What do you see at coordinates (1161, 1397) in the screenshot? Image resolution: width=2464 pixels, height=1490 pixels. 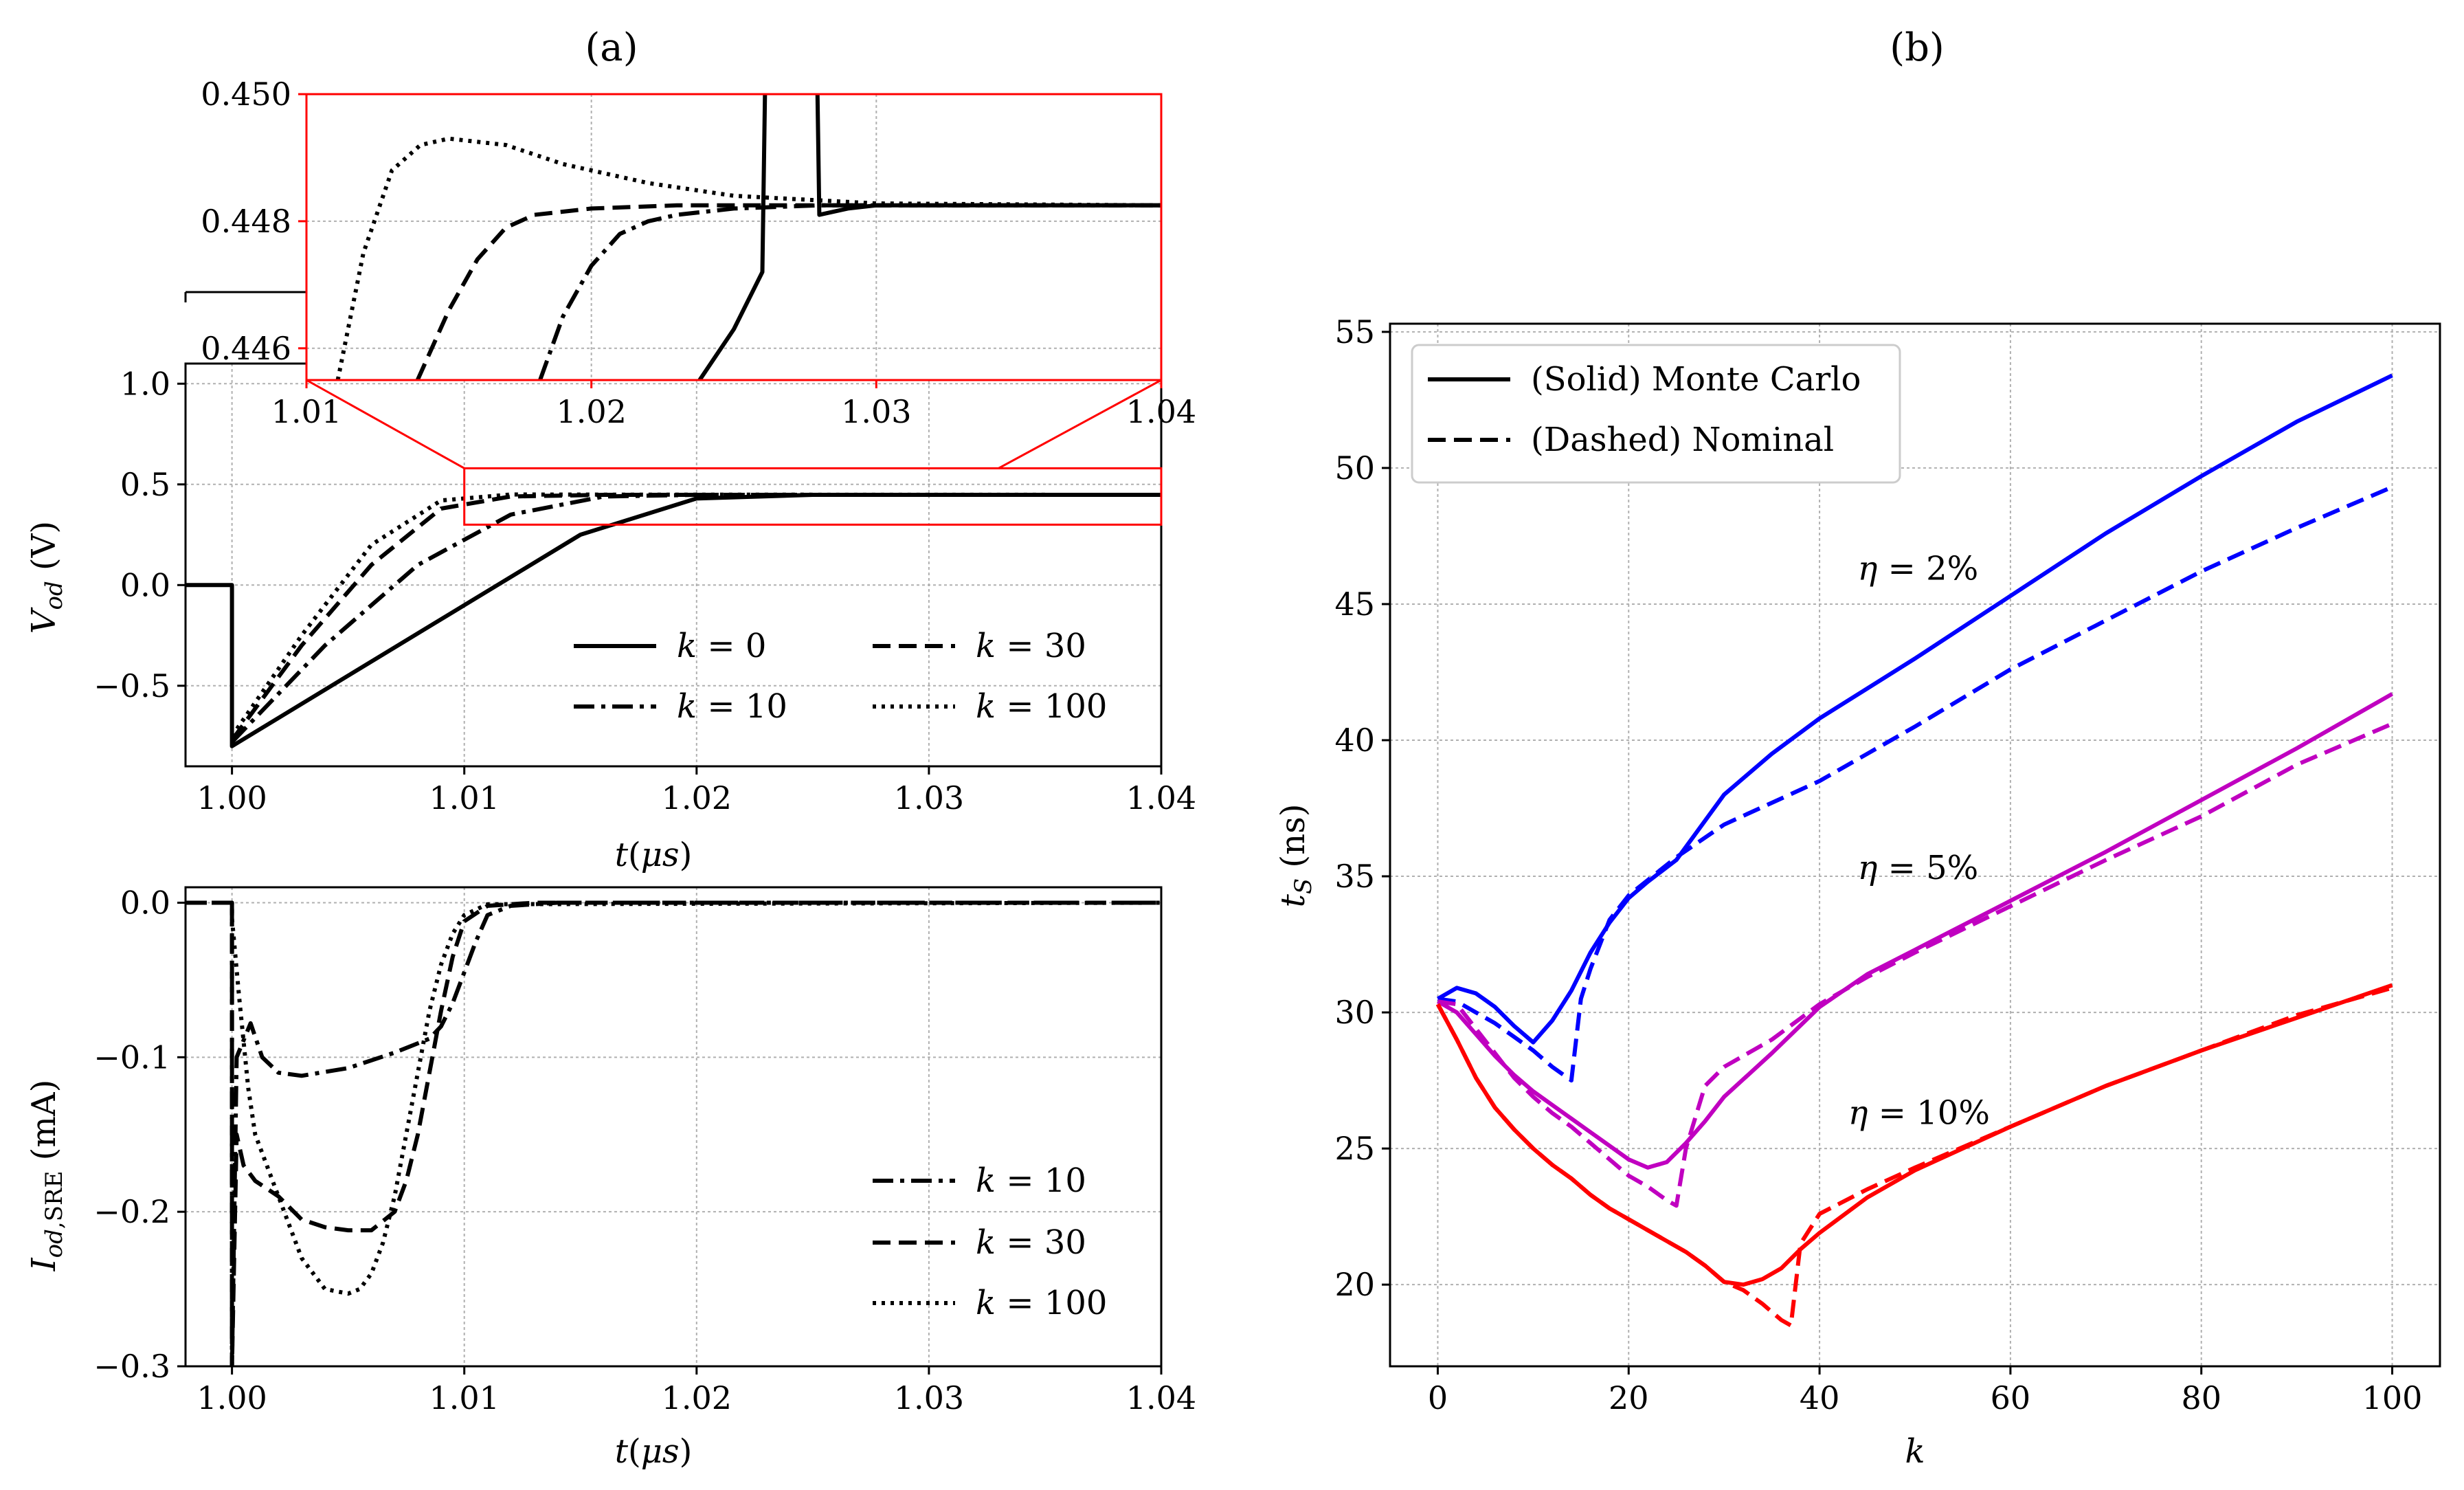 I see `isre-x-tick-label: 1.04` at bounding box center [1161, 1397].